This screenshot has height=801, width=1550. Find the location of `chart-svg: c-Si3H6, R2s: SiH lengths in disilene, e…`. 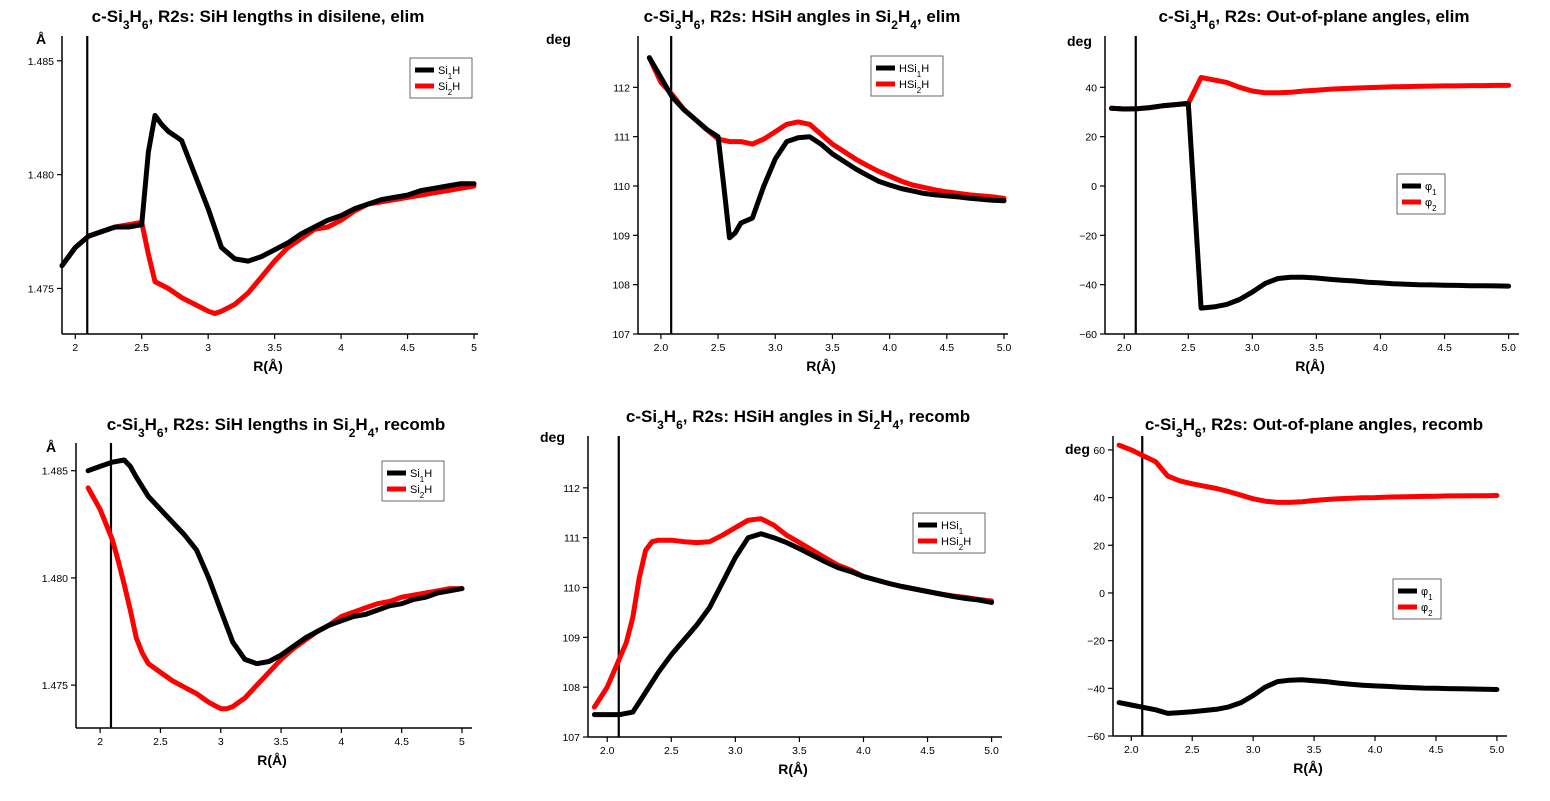

chart-svg: c-Si3H6, R2s: SiH lengths in disilene, e… is located at coordinates (253, 190).